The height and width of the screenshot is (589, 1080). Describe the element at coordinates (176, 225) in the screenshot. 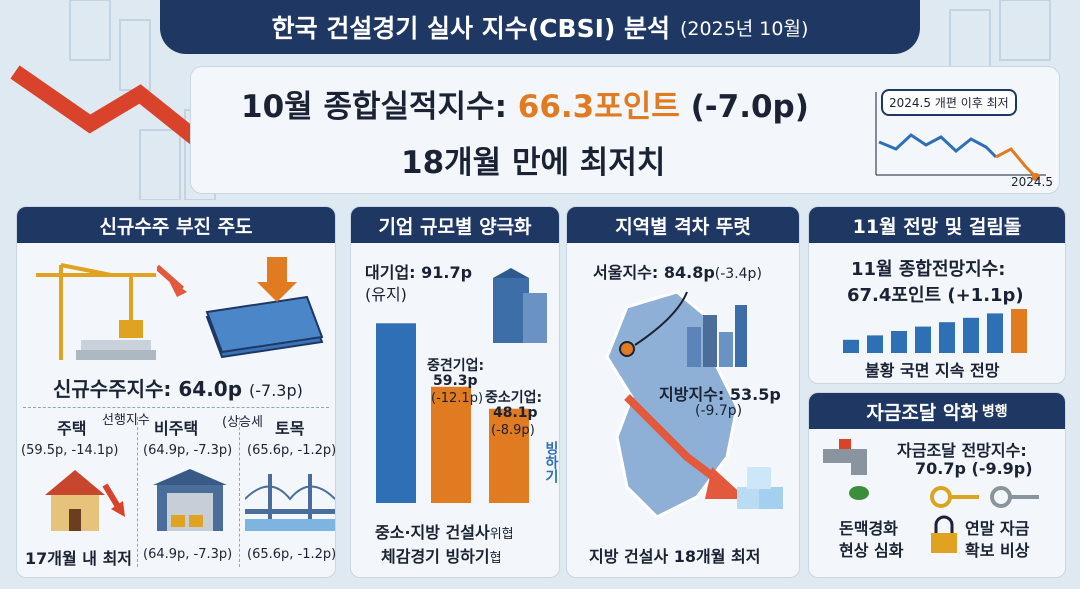

I see `panel-title: 신규수주 부진 주도` at that location.